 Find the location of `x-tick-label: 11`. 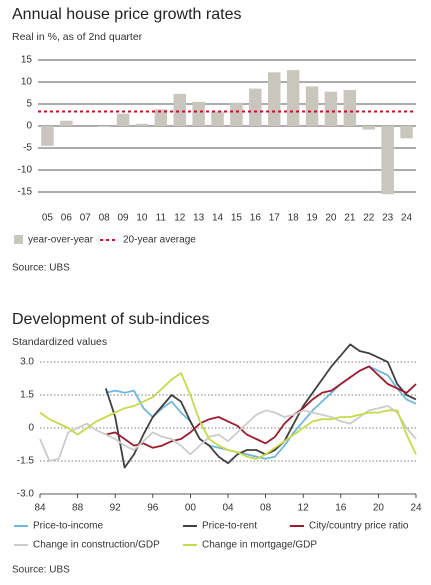

x-tick-label: 11 is located at coordinates (161, 218).